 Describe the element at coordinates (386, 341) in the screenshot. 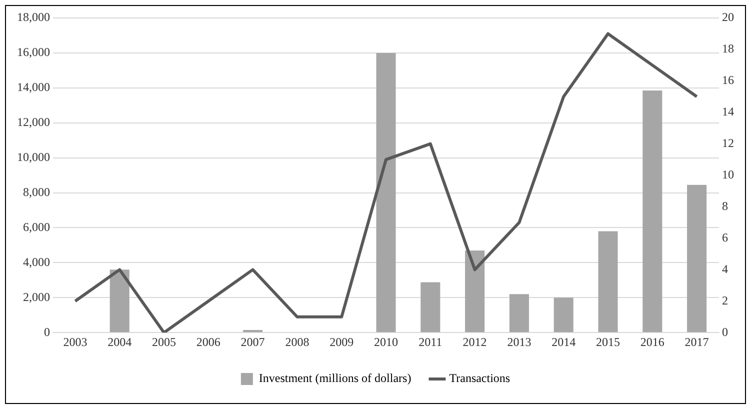

I see `x-tick-label: 2010` at that location.